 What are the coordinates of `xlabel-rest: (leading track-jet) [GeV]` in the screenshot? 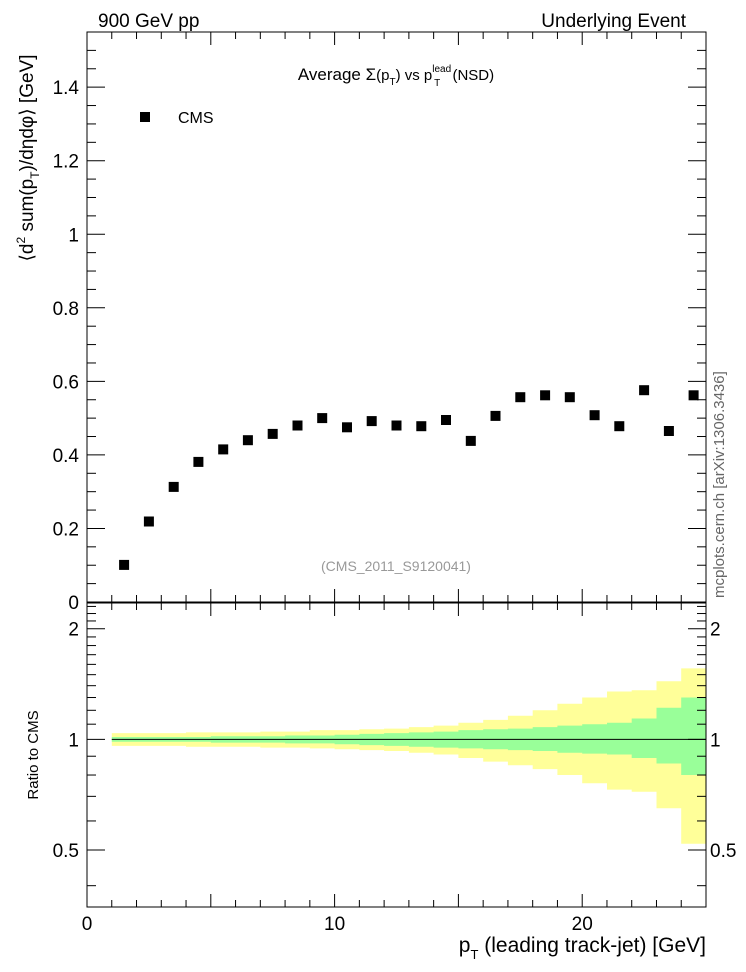 It's located at (592, 945).